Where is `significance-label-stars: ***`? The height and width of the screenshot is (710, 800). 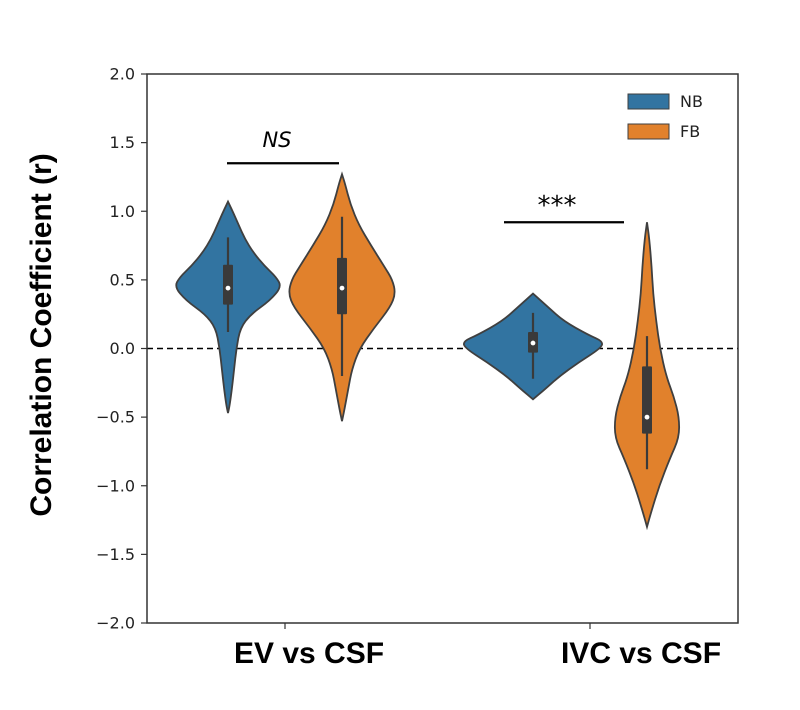
significance-label-stars: *** is located at coordinates (557, 206).